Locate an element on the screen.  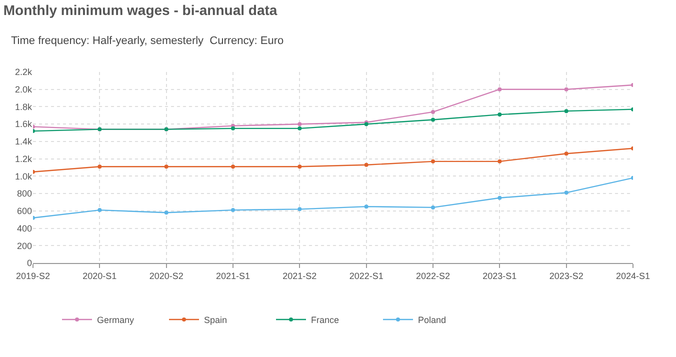
x-tick-label: 2023-S1 is located at coordinates (499, 275).